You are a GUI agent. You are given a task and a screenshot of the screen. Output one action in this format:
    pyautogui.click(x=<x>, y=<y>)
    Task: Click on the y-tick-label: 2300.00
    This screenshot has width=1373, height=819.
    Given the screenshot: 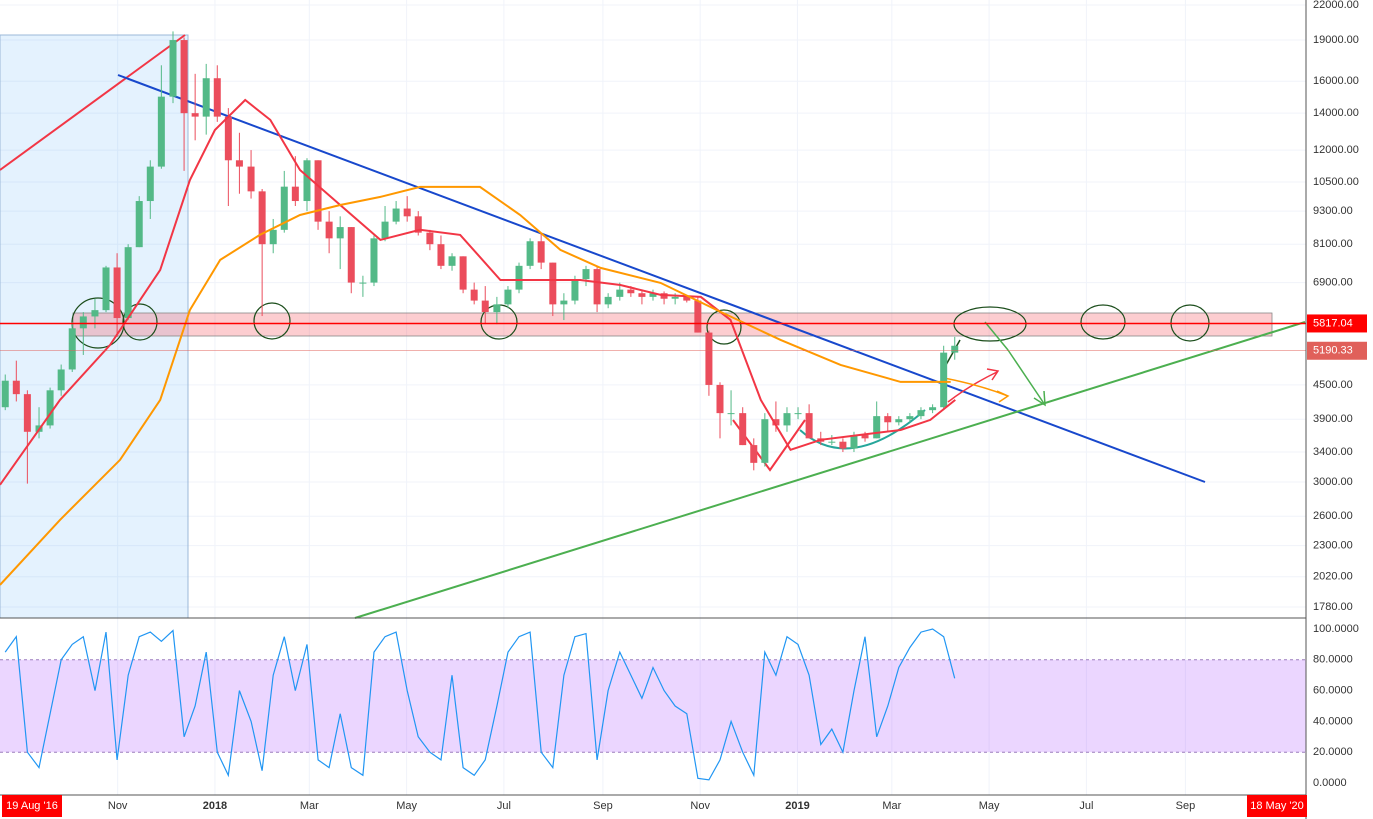 What is the action you would take?
    pyautogui.click(x=1333, y=546)
    